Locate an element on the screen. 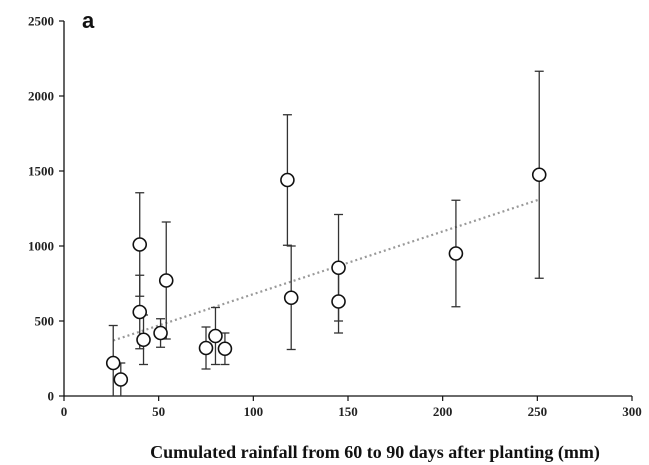 This screenshot has width=649, height=465. y-tick-label: 1000 is located at coordinates (41, 246).